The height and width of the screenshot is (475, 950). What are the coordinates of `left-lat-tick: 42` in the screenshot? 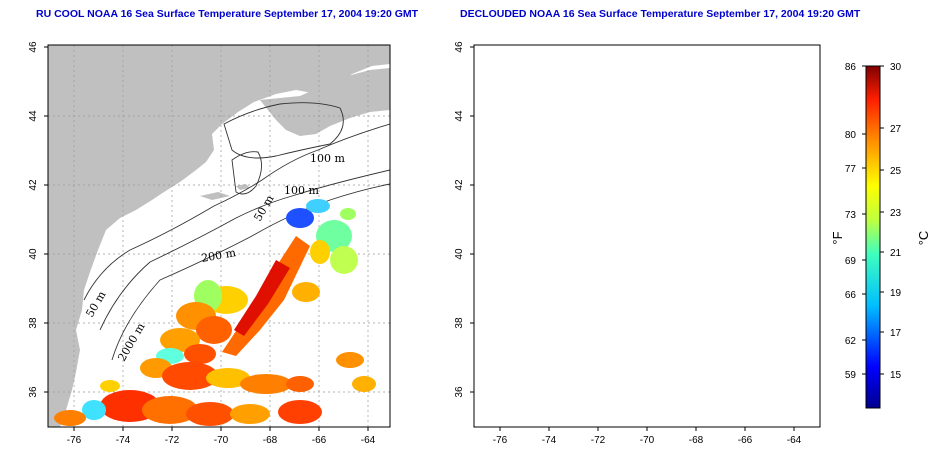 It's located at (33, 185).